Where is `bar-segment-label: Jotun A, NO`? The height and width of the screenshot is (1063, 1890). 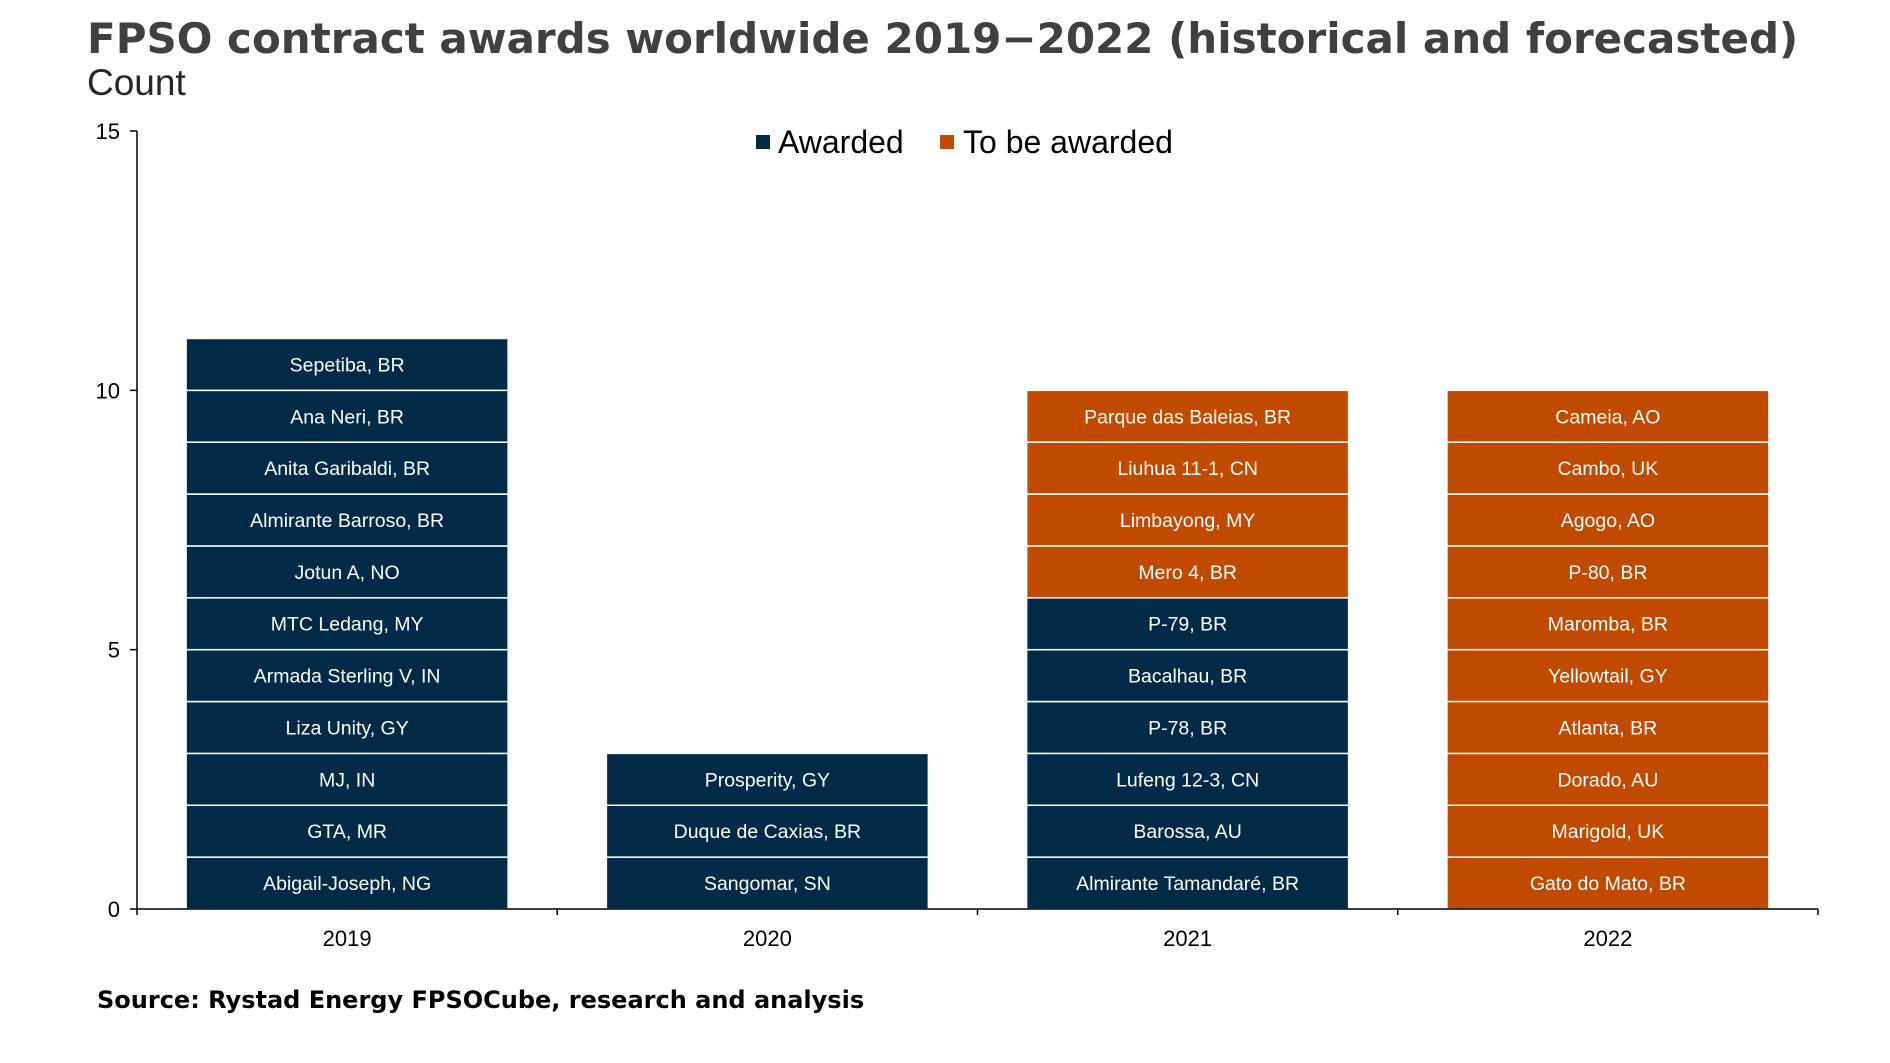
bar-segment-label: Jotun A, NO is located at coordinates (347, 573).